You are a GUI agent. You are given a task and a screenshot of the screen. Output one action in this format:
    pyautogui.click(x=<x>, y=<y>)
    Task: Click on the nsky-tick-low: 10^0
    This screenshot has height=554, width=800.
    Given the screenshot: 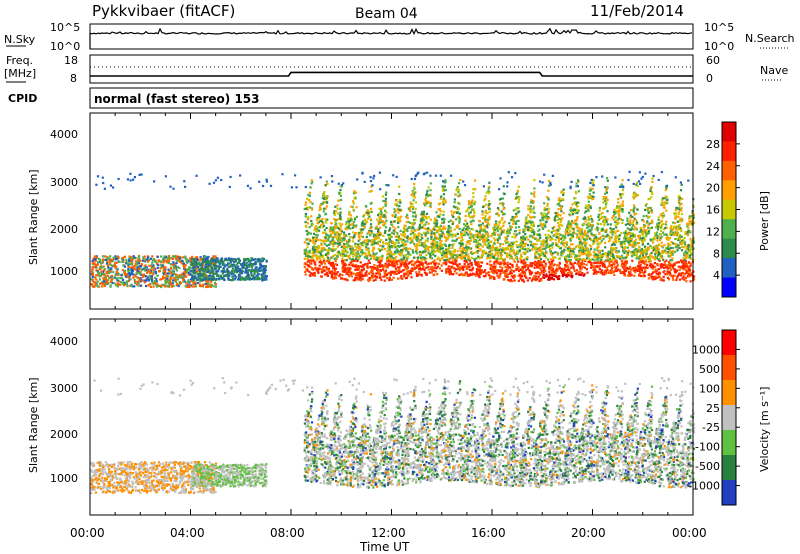 What is the action you would take?
    pyautogui.click(x=65, y=46)
    